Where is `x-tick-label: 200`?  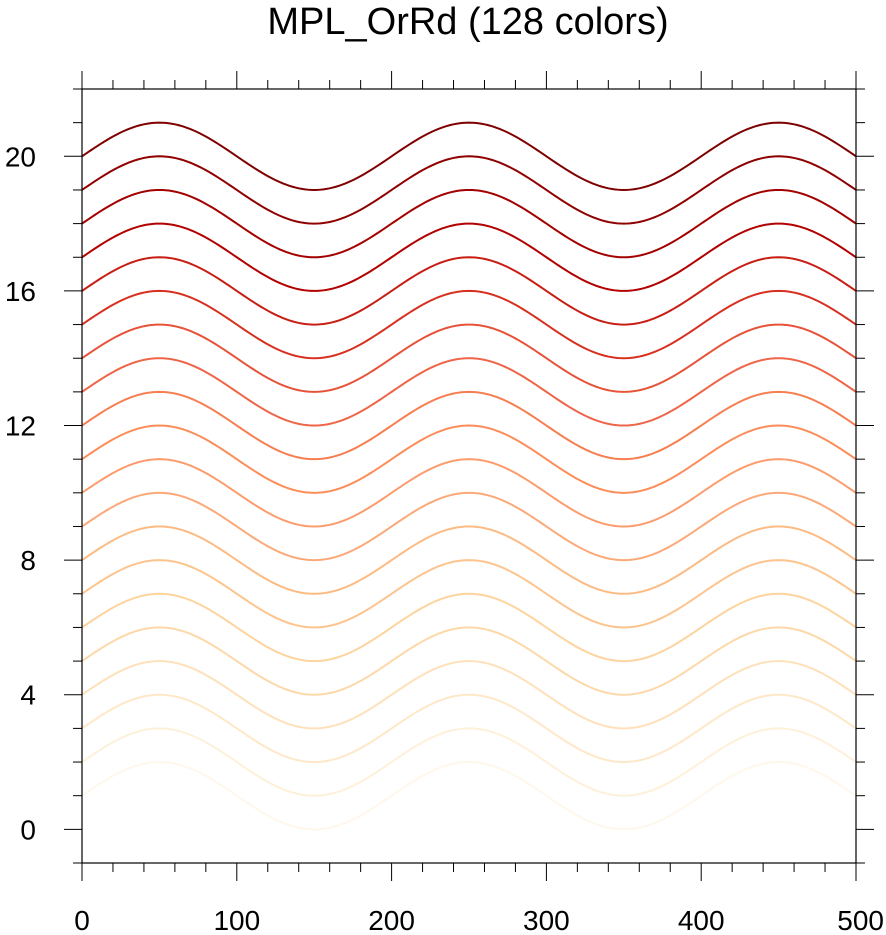 x-tick-label: 200 is located at coordinates (391, 920).